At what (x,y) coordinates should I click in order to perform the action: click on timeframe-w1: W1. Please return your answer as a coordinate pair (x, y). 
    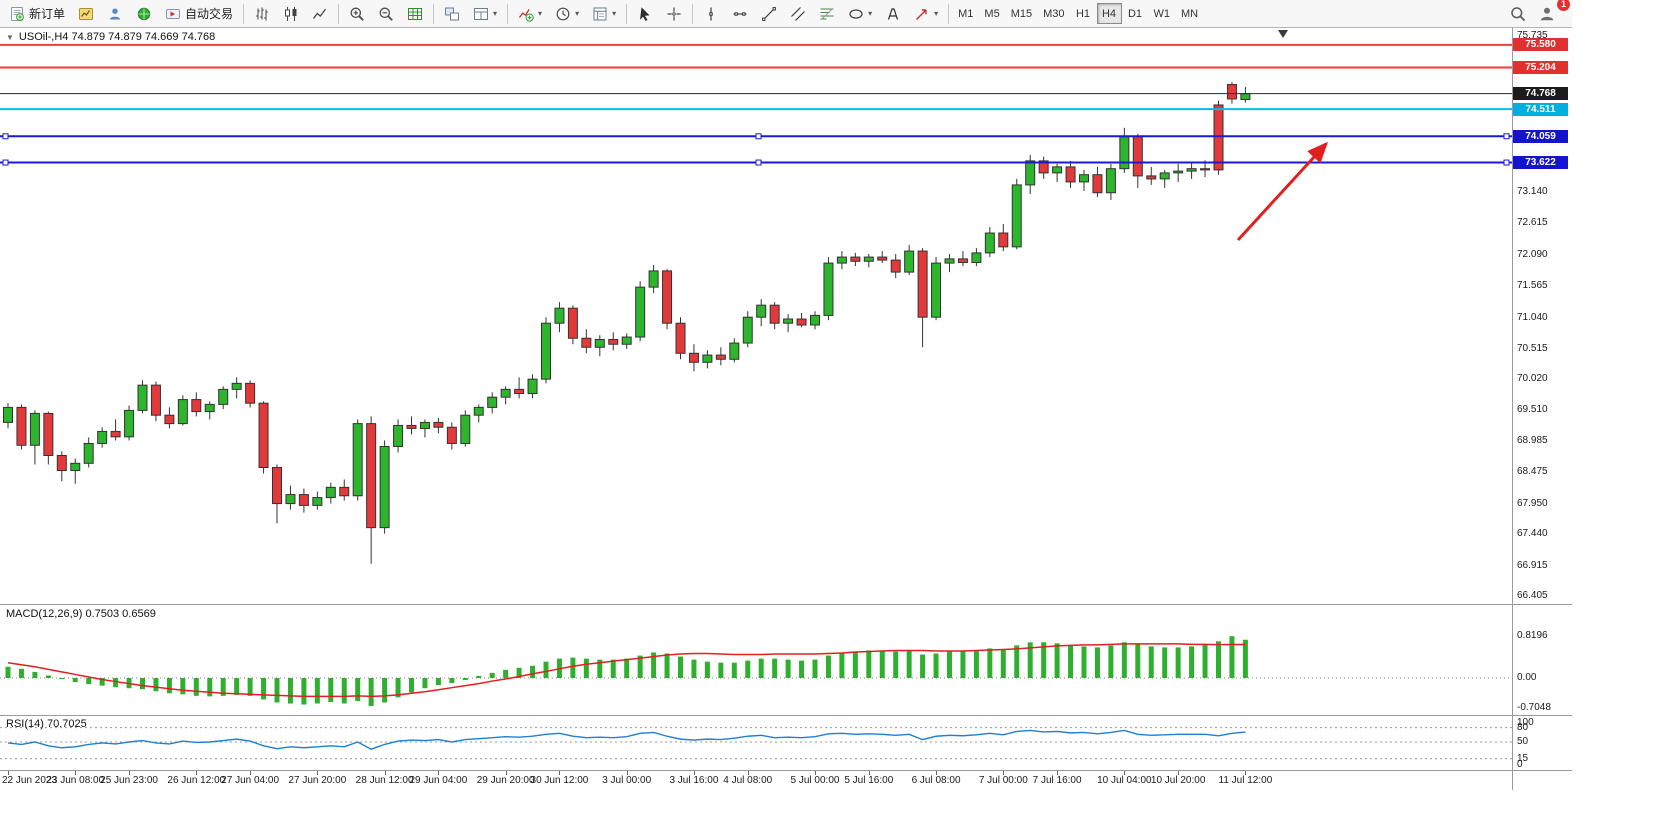
    Looking at the image, I should click on (1162, 13).